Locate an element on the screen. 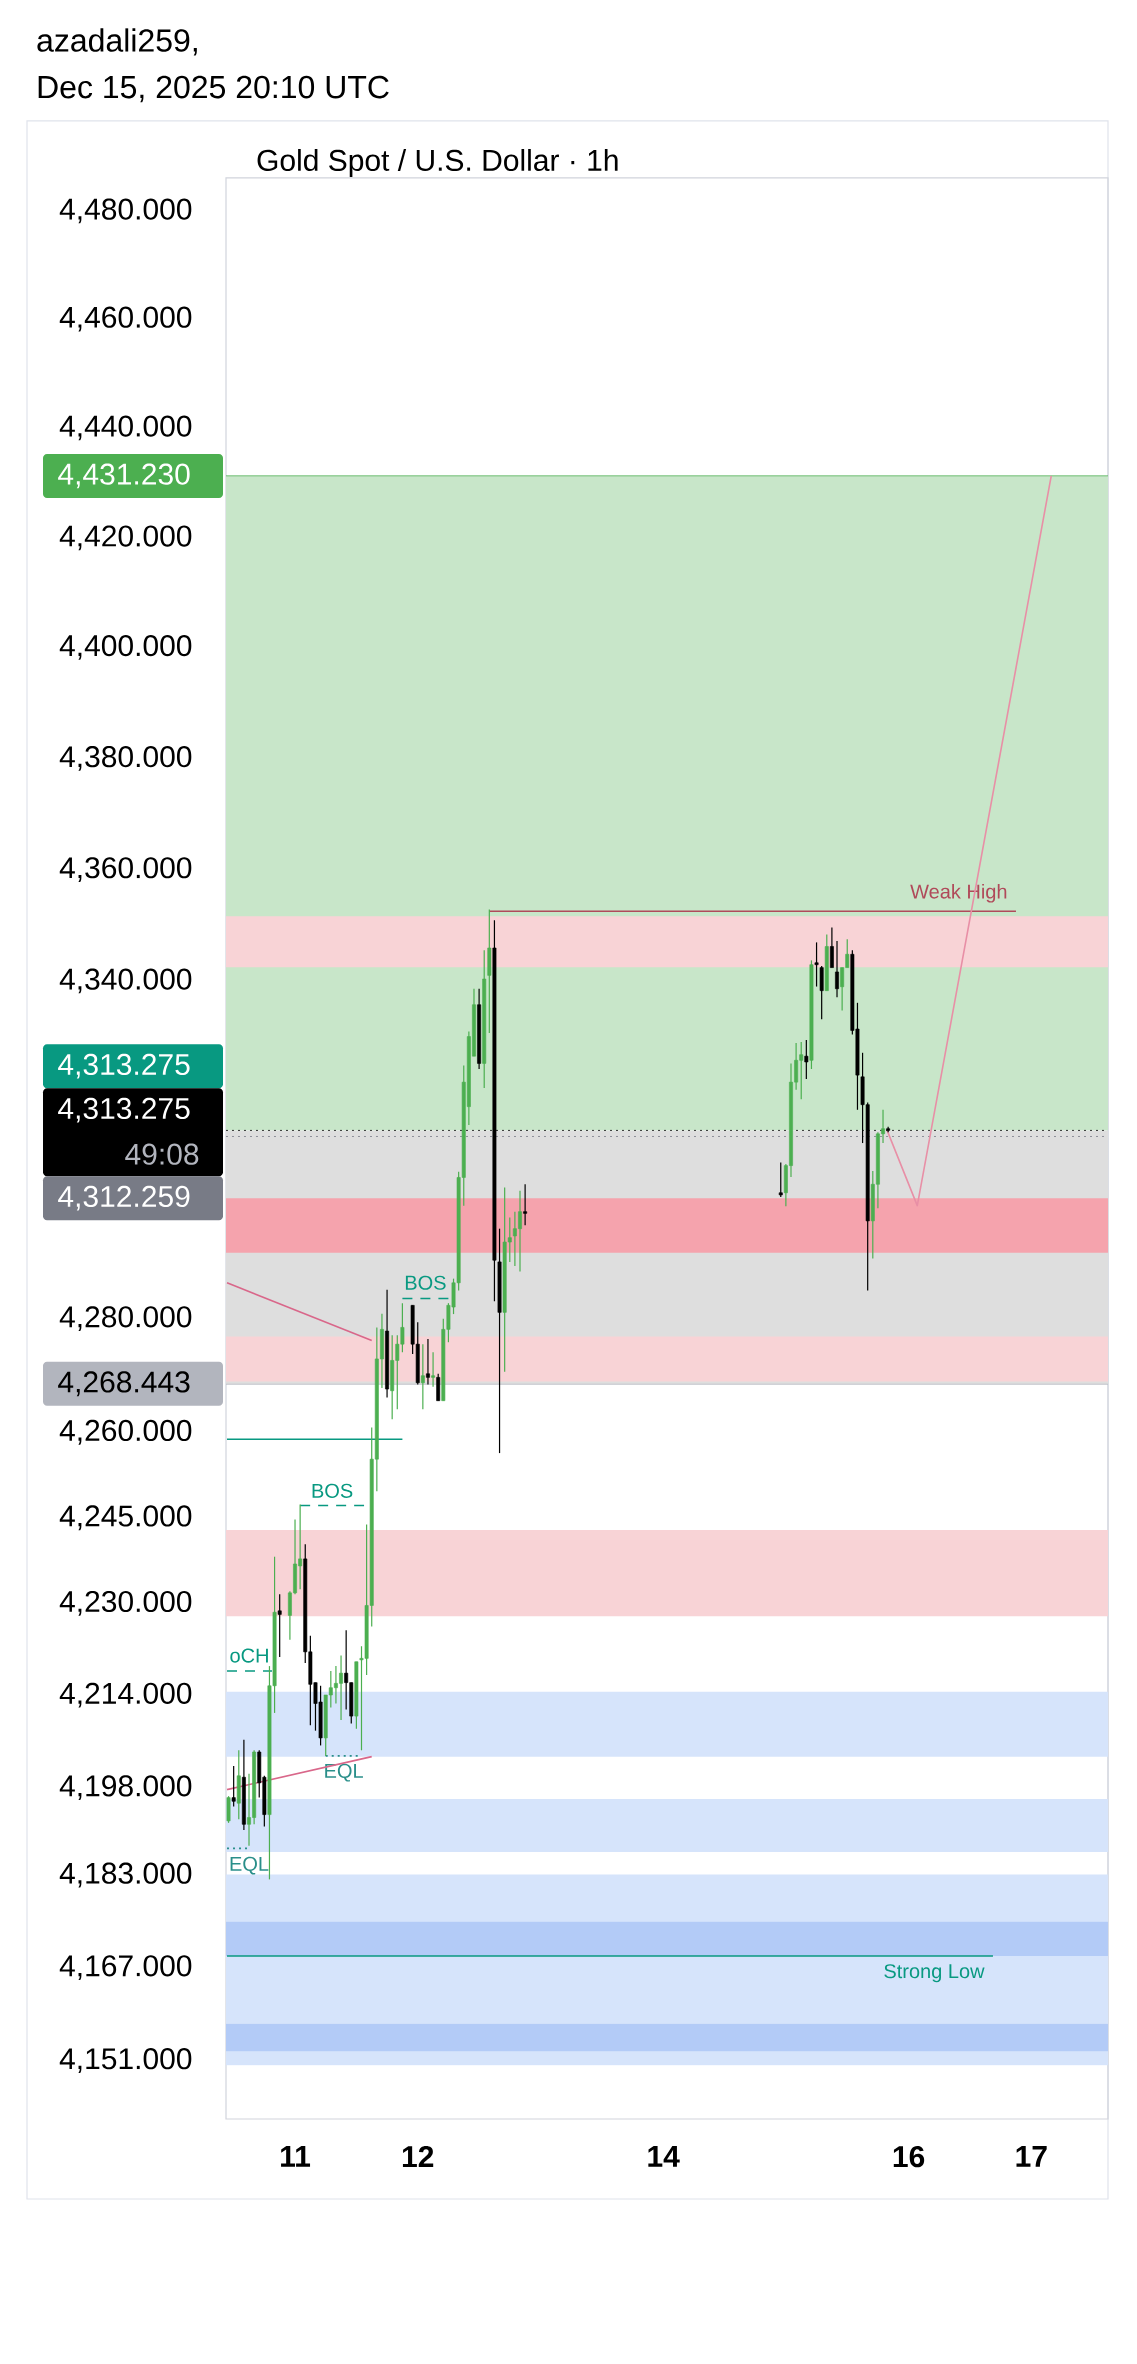 This screenshot has height=2364, width=1137. text: 49:08 is located at coordinates (162, 1154).